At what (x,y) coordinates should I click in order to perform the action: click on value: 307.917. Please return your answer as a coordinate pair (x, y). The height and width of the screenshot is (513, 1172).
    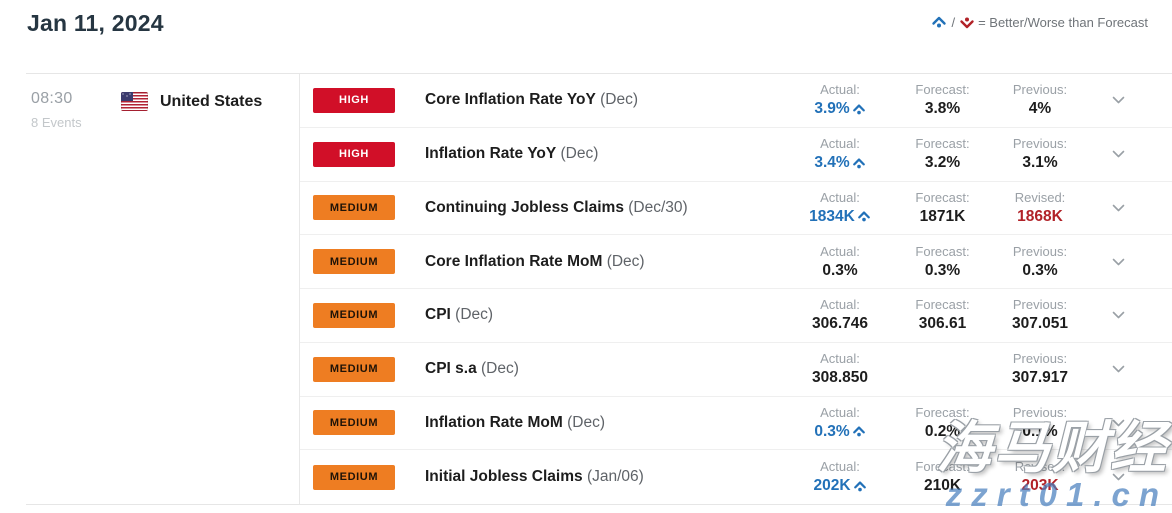
    Looking at the image, I should click on (1040, 378).